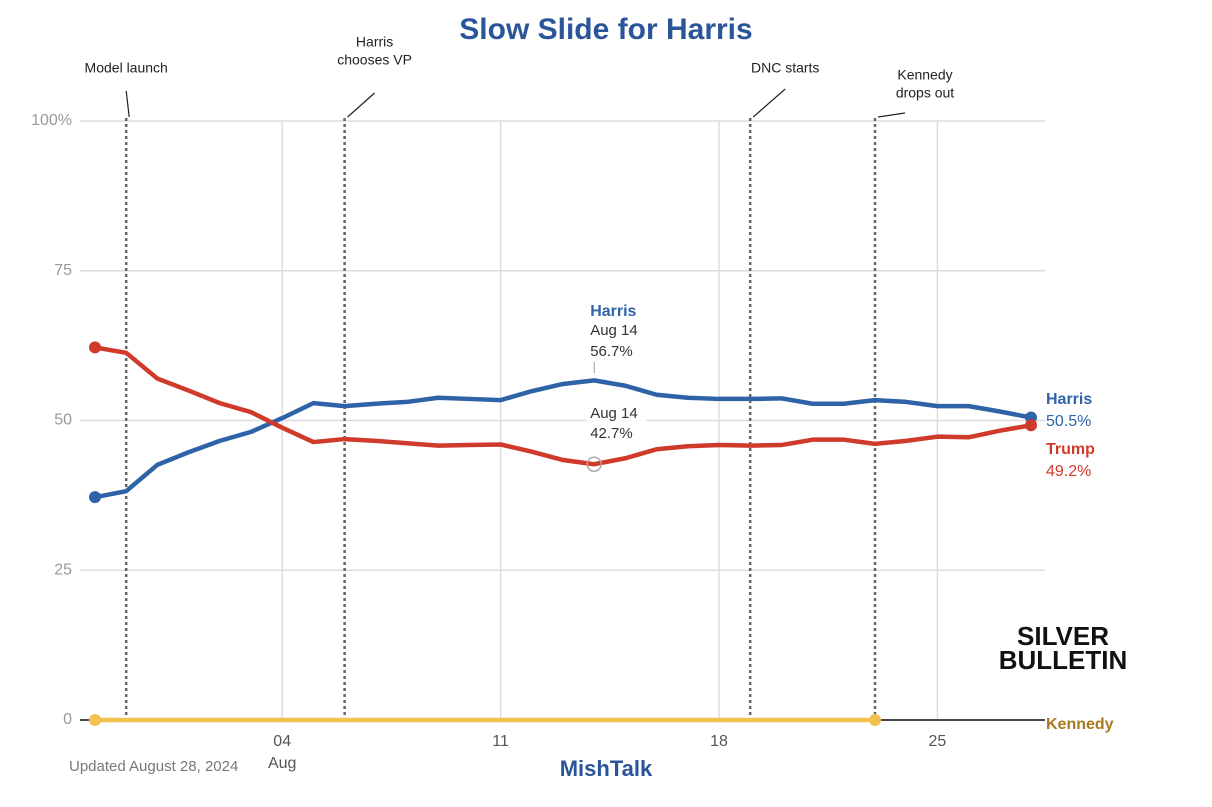  I want to click on highlight-point, so click(594, 464).